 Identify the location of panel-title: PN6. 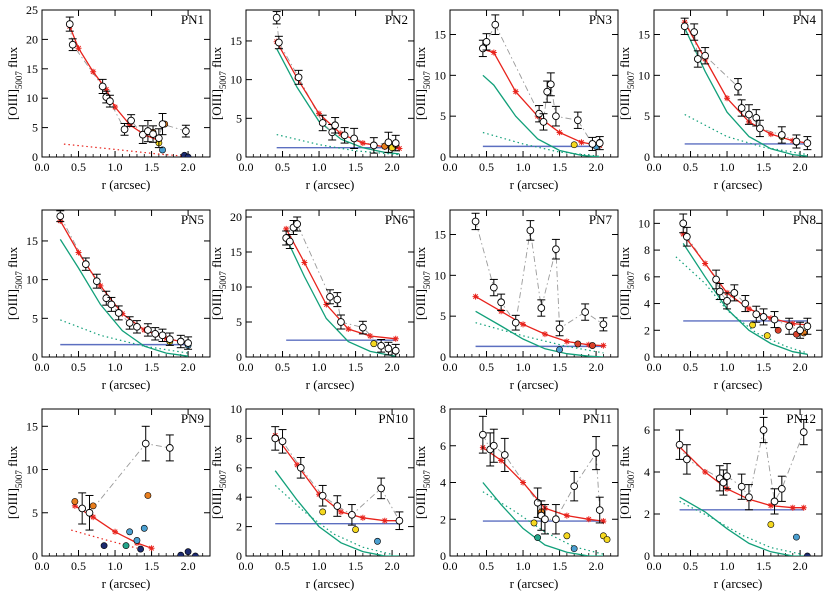
(397, 219).